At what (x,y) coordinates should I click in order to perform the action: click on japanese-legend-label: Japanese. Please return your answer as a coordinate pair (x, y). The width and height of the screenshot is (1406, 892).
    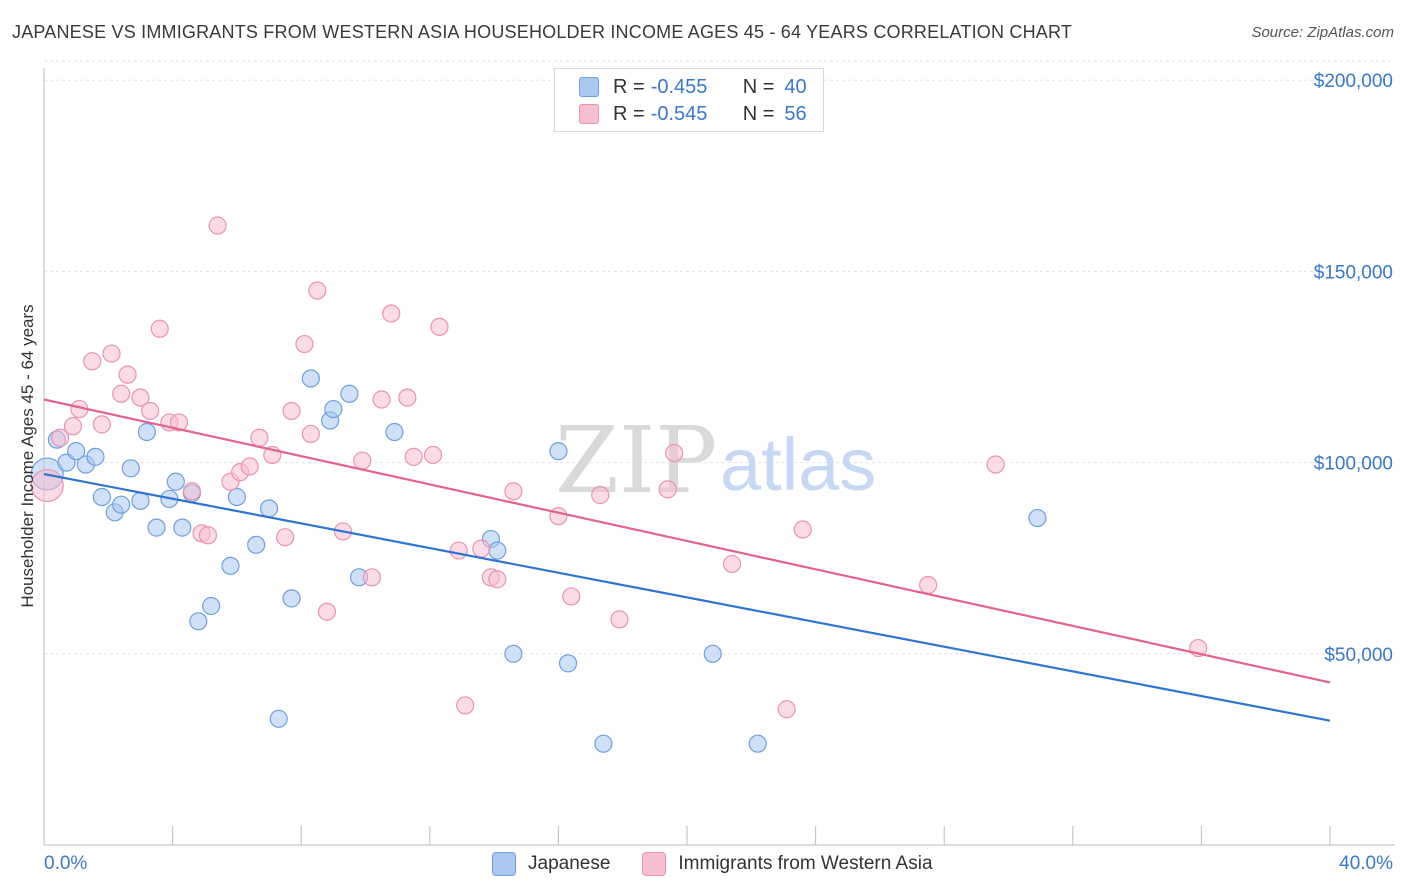
    Looking at the image, I should click on (569, 863).